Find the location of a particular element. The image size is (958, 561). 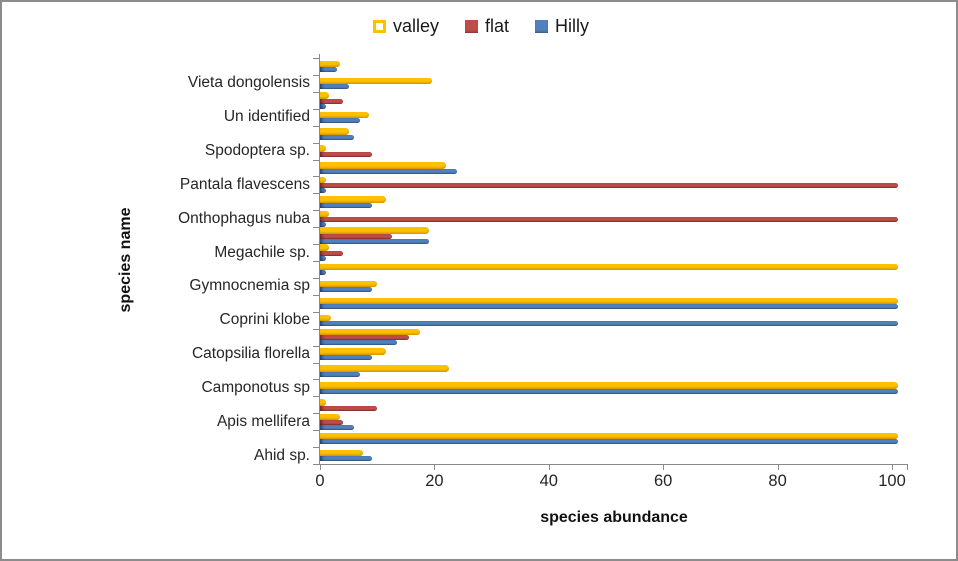

category-label: Apis mellifera is located at coordinates (263, 421).